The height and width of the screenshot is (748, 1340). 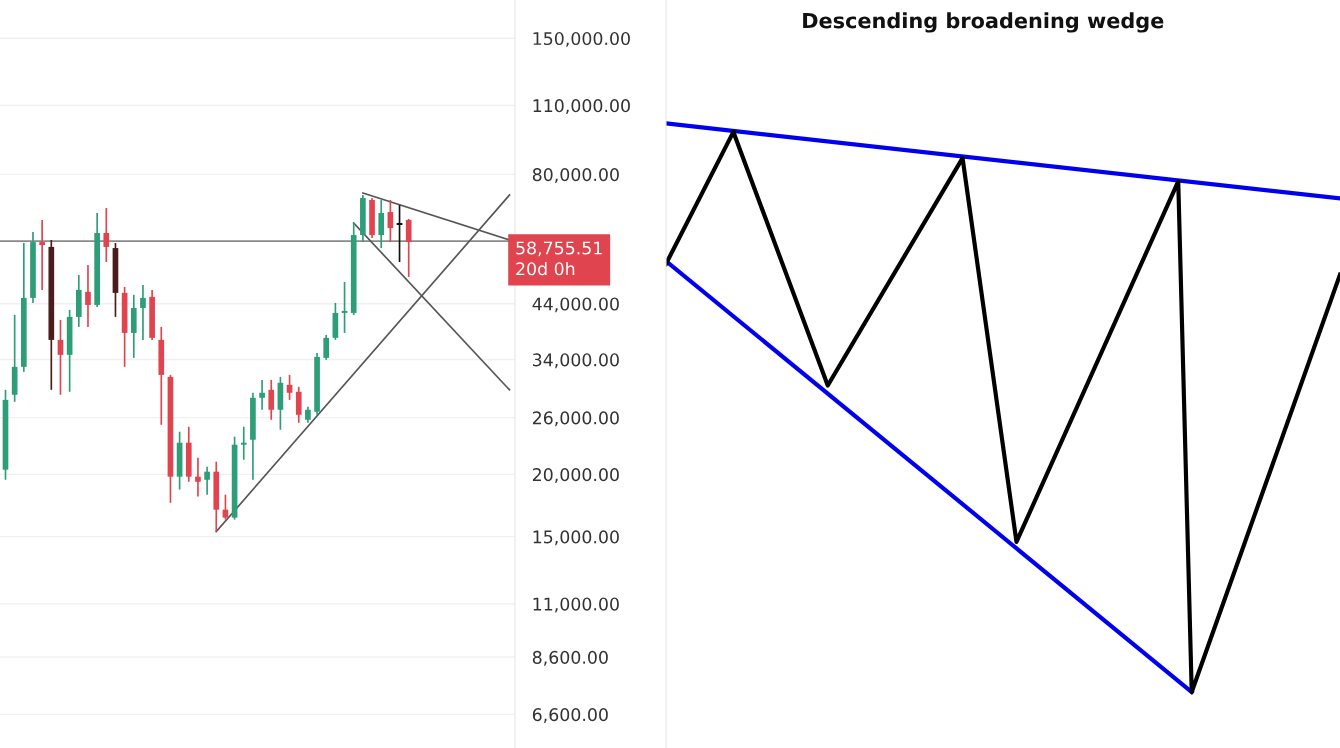 What do you see at coordinates (581, 107) in the screenshot?
I see `y-tick-label: 110,000.00` at bounding box center [581, 107].